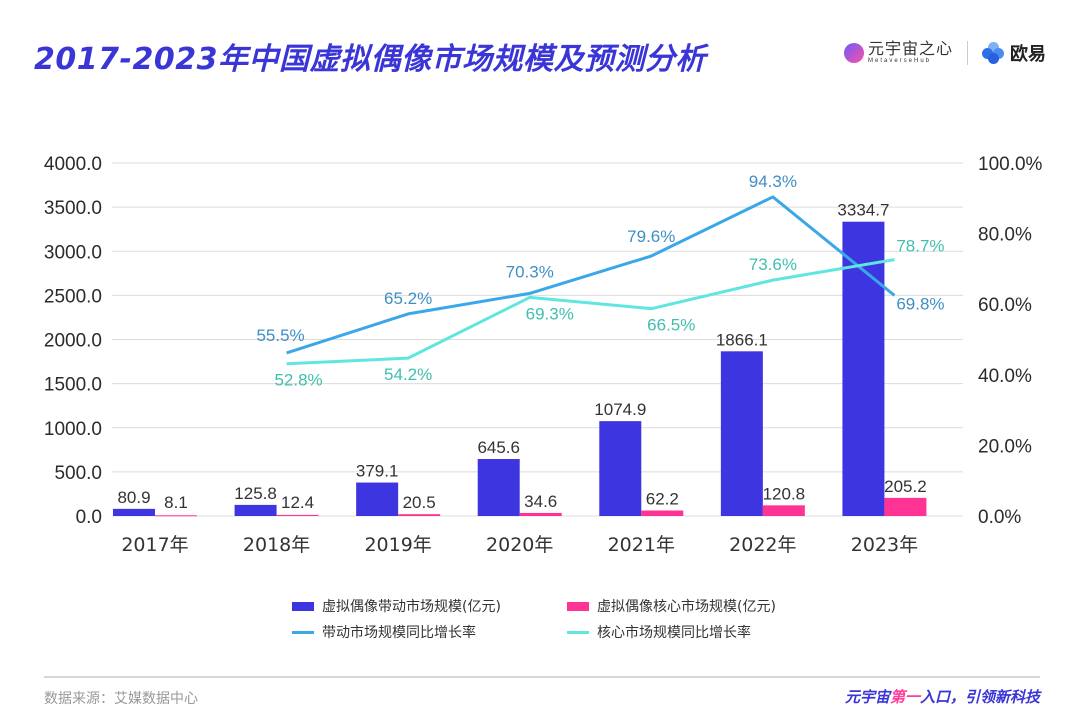 The height and width of the screenshot is (718, 1080). I want to click on x-tick-label: 2018年, so click(276, 545).